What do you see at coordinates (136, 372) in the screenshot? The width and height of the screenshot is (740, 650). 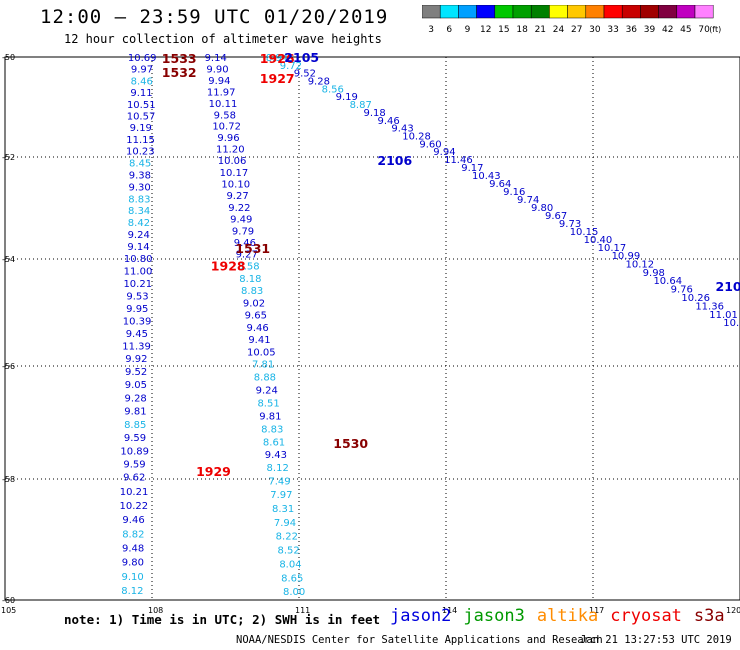 I see `wave-height-value: 9.52` at bounding box center [136, 372].